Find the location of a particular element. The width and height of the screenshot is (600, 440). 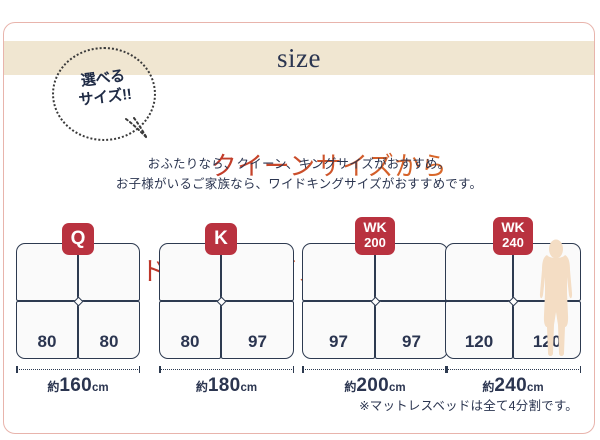

bed-grid: 80 97 is located at coordinates (226, 301).